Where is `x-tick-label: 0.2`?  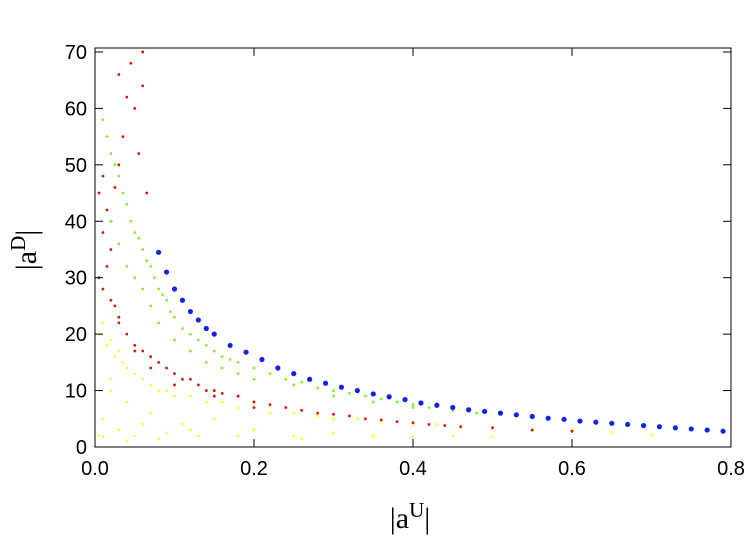
x-tick-label: 0.2 is located at coordinates (254, 469).